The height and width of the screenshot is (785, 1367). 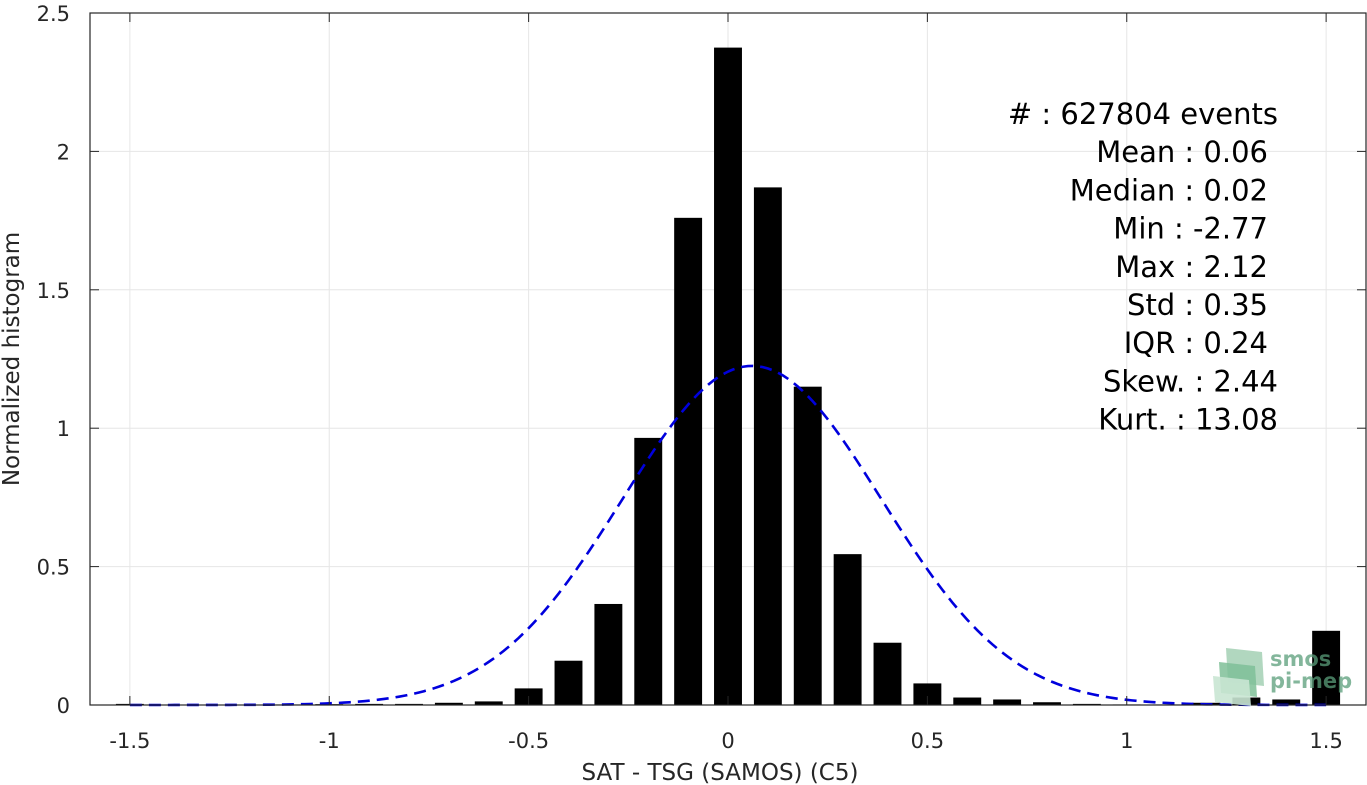 What do you see at coordinates (1188, 420) in the screenshot?
I see `stats-line: Kurt. : 13.08` at bounding box center [1188, 420].